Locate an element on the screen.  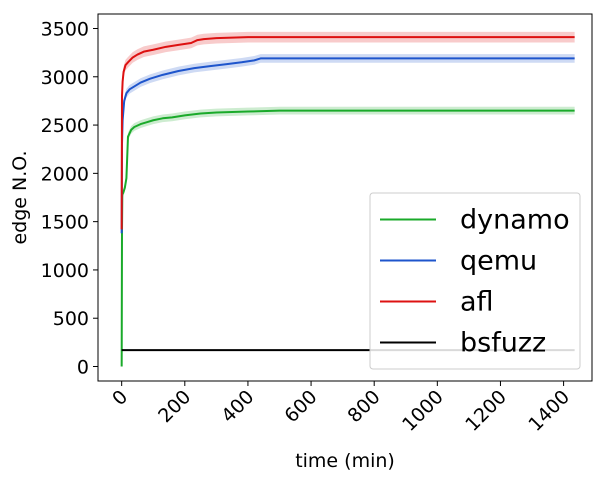
legend: dynamo qemu afl bsfuzz is located at coordinates (475, 281).